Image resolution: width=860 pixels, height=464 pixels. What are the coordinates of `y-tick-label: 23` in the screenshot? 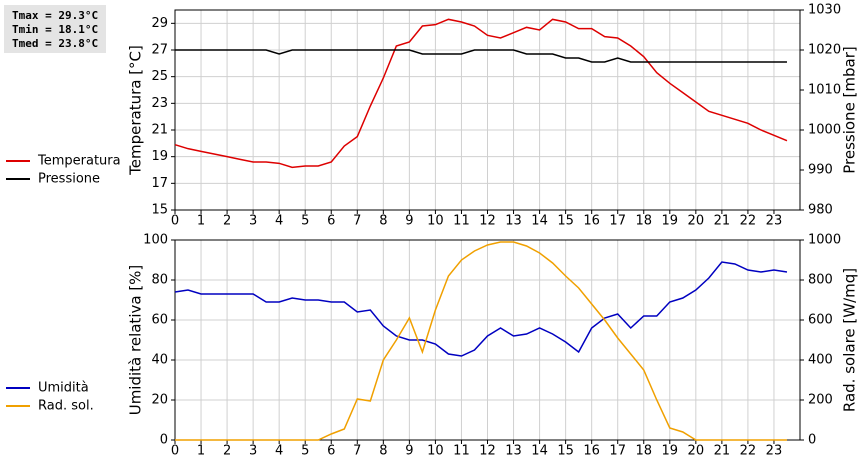 It's located at (159, 103).